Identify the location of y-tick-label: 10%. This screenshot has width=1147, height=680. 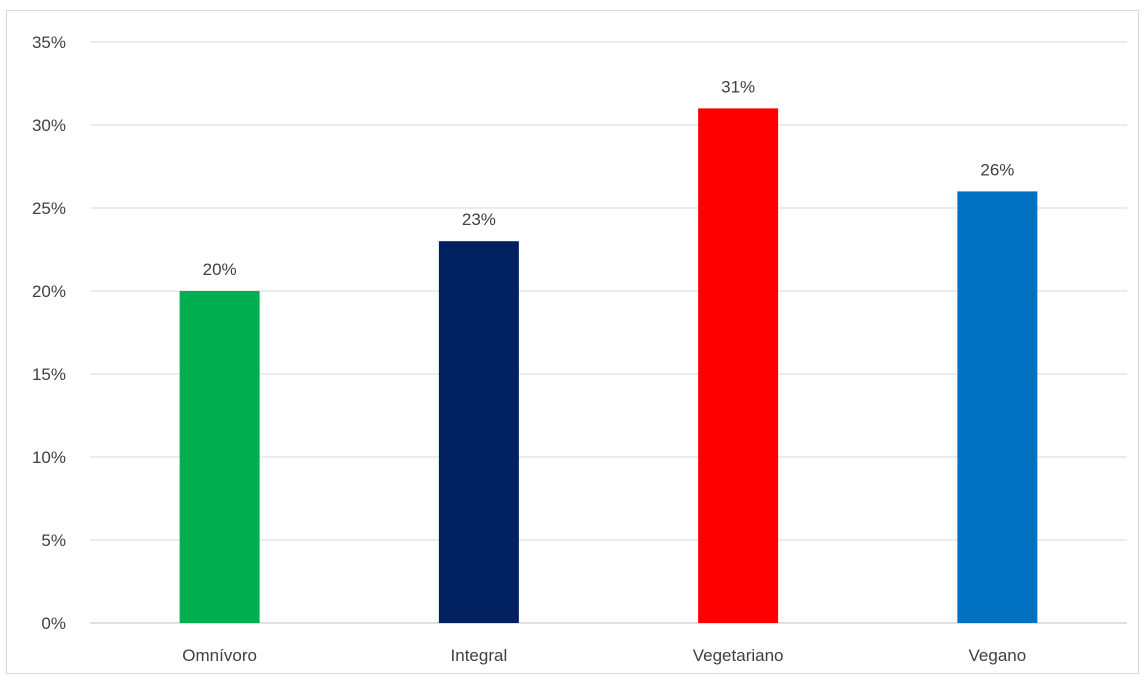
(49, 457).